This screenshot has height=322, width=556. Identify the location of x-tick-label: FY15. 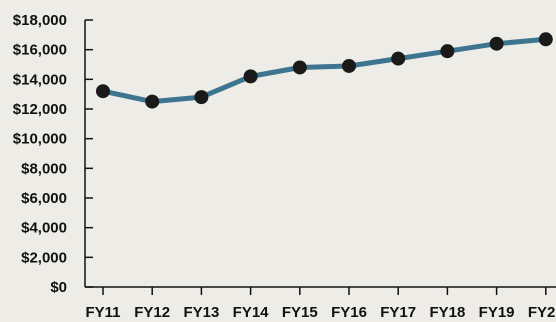
(300, 312).